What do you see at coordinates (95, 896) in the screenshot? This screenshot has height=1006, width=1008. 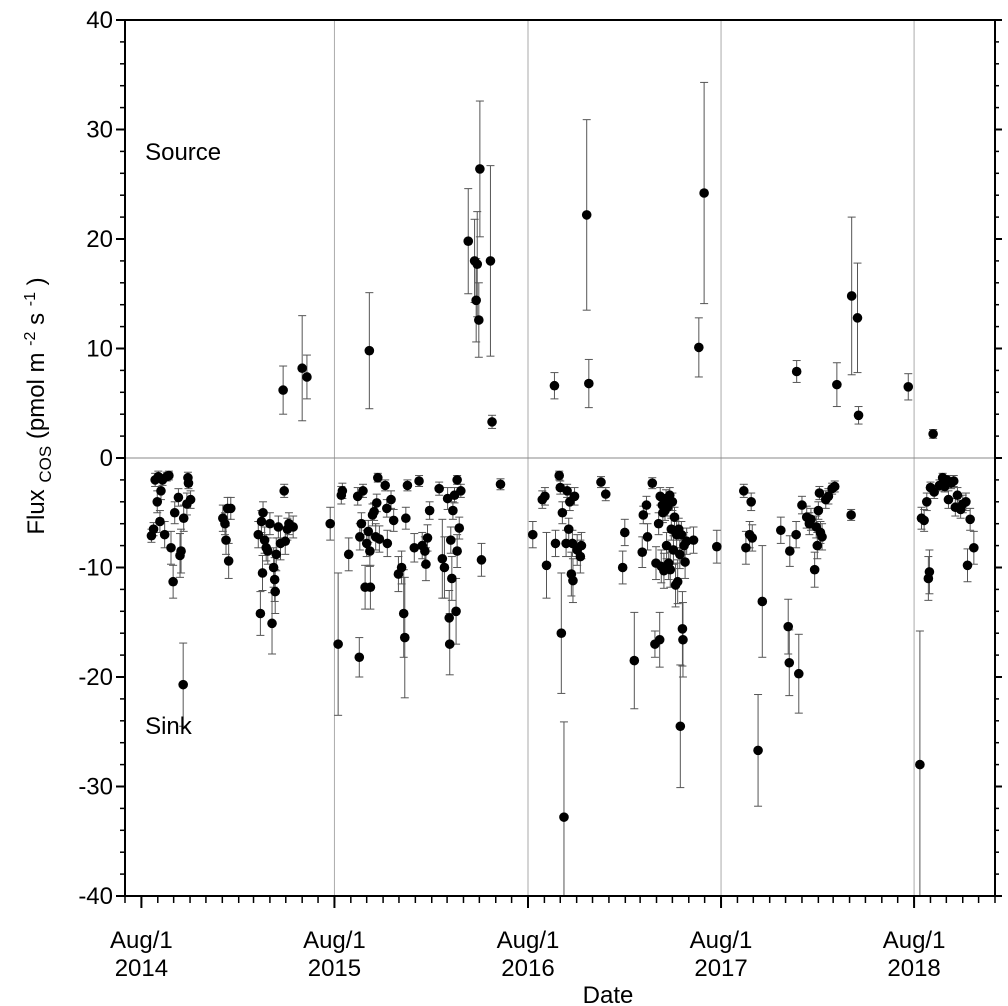 I see `y-tick-label: -40` at bounding box center [95, 896].